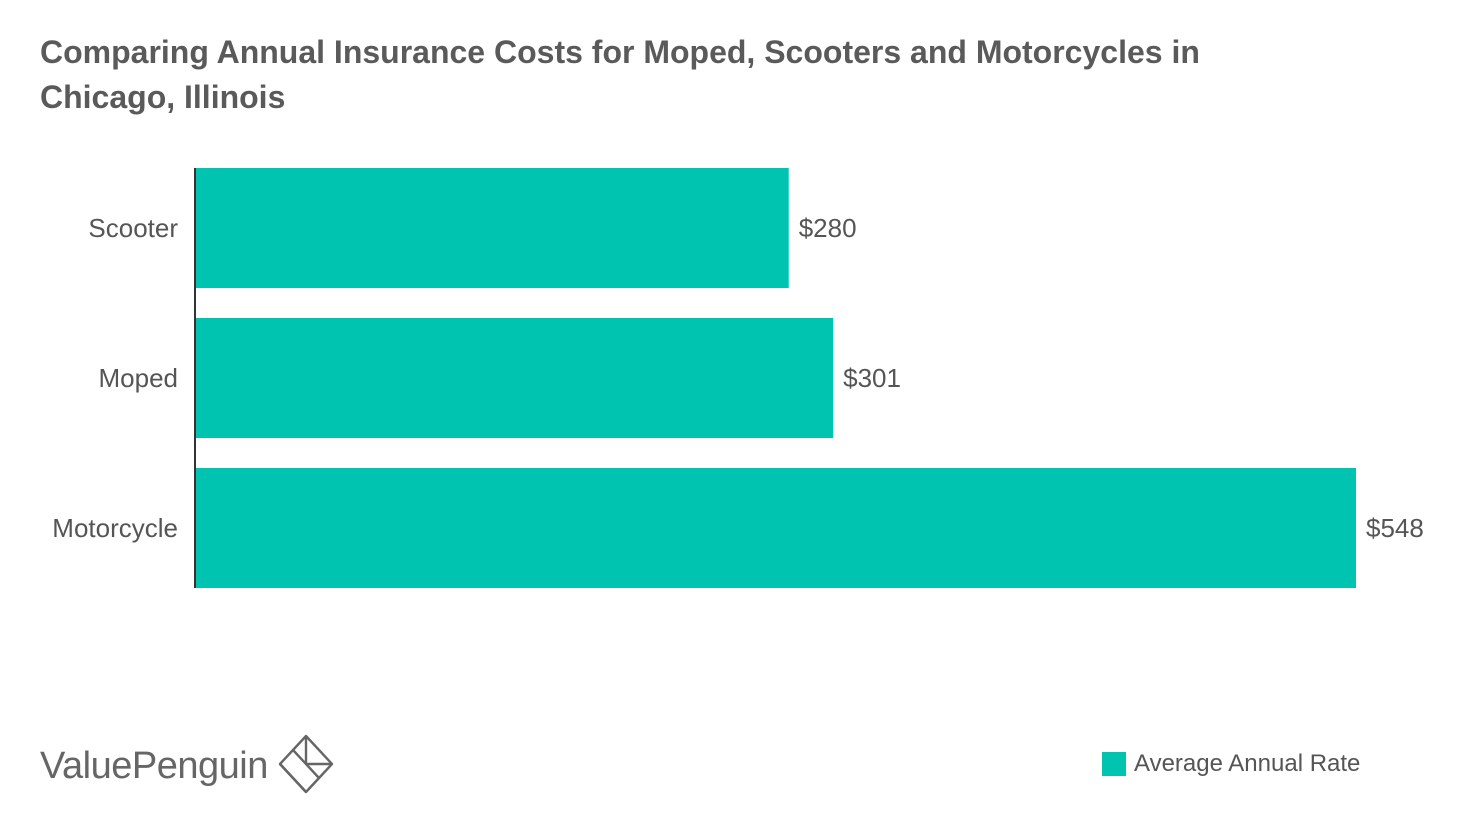 The height and width of the screenshot is (824, 1468). I want to click on legend-label: Average Annual Rate, so click(1247, 763).